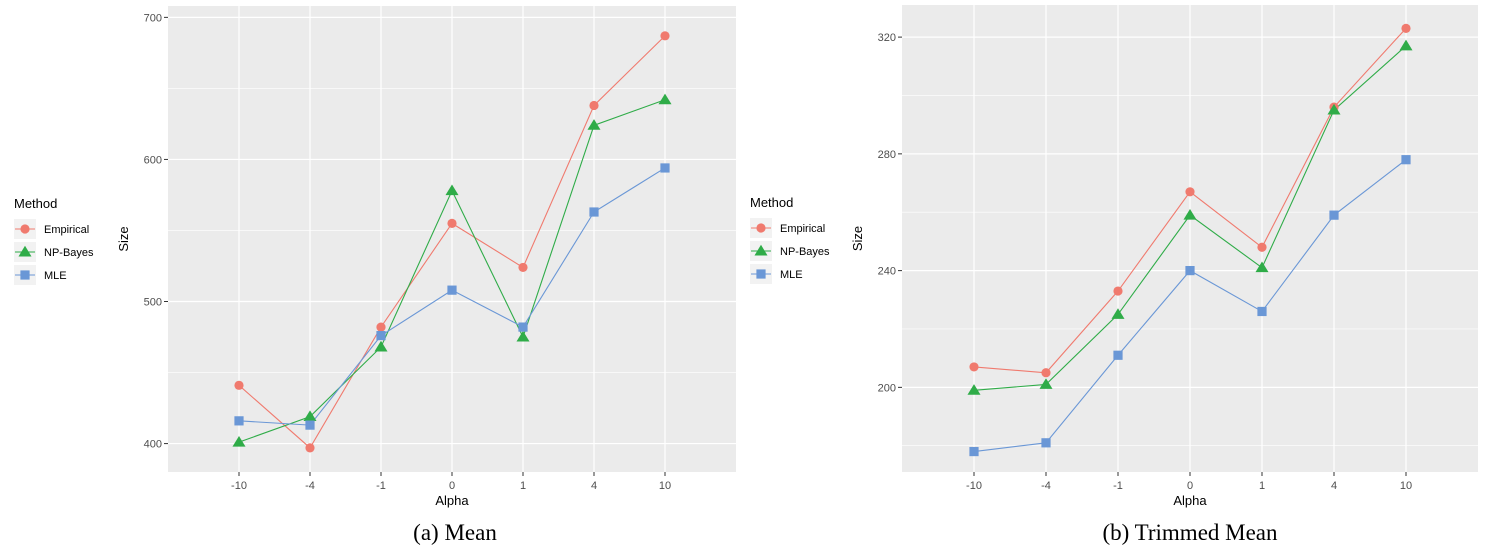 This screenshot has height=560, width=1500. Describe the element at coordinates (887, 272) in the screenshot. I see `y-tick-label: 240` at that location.